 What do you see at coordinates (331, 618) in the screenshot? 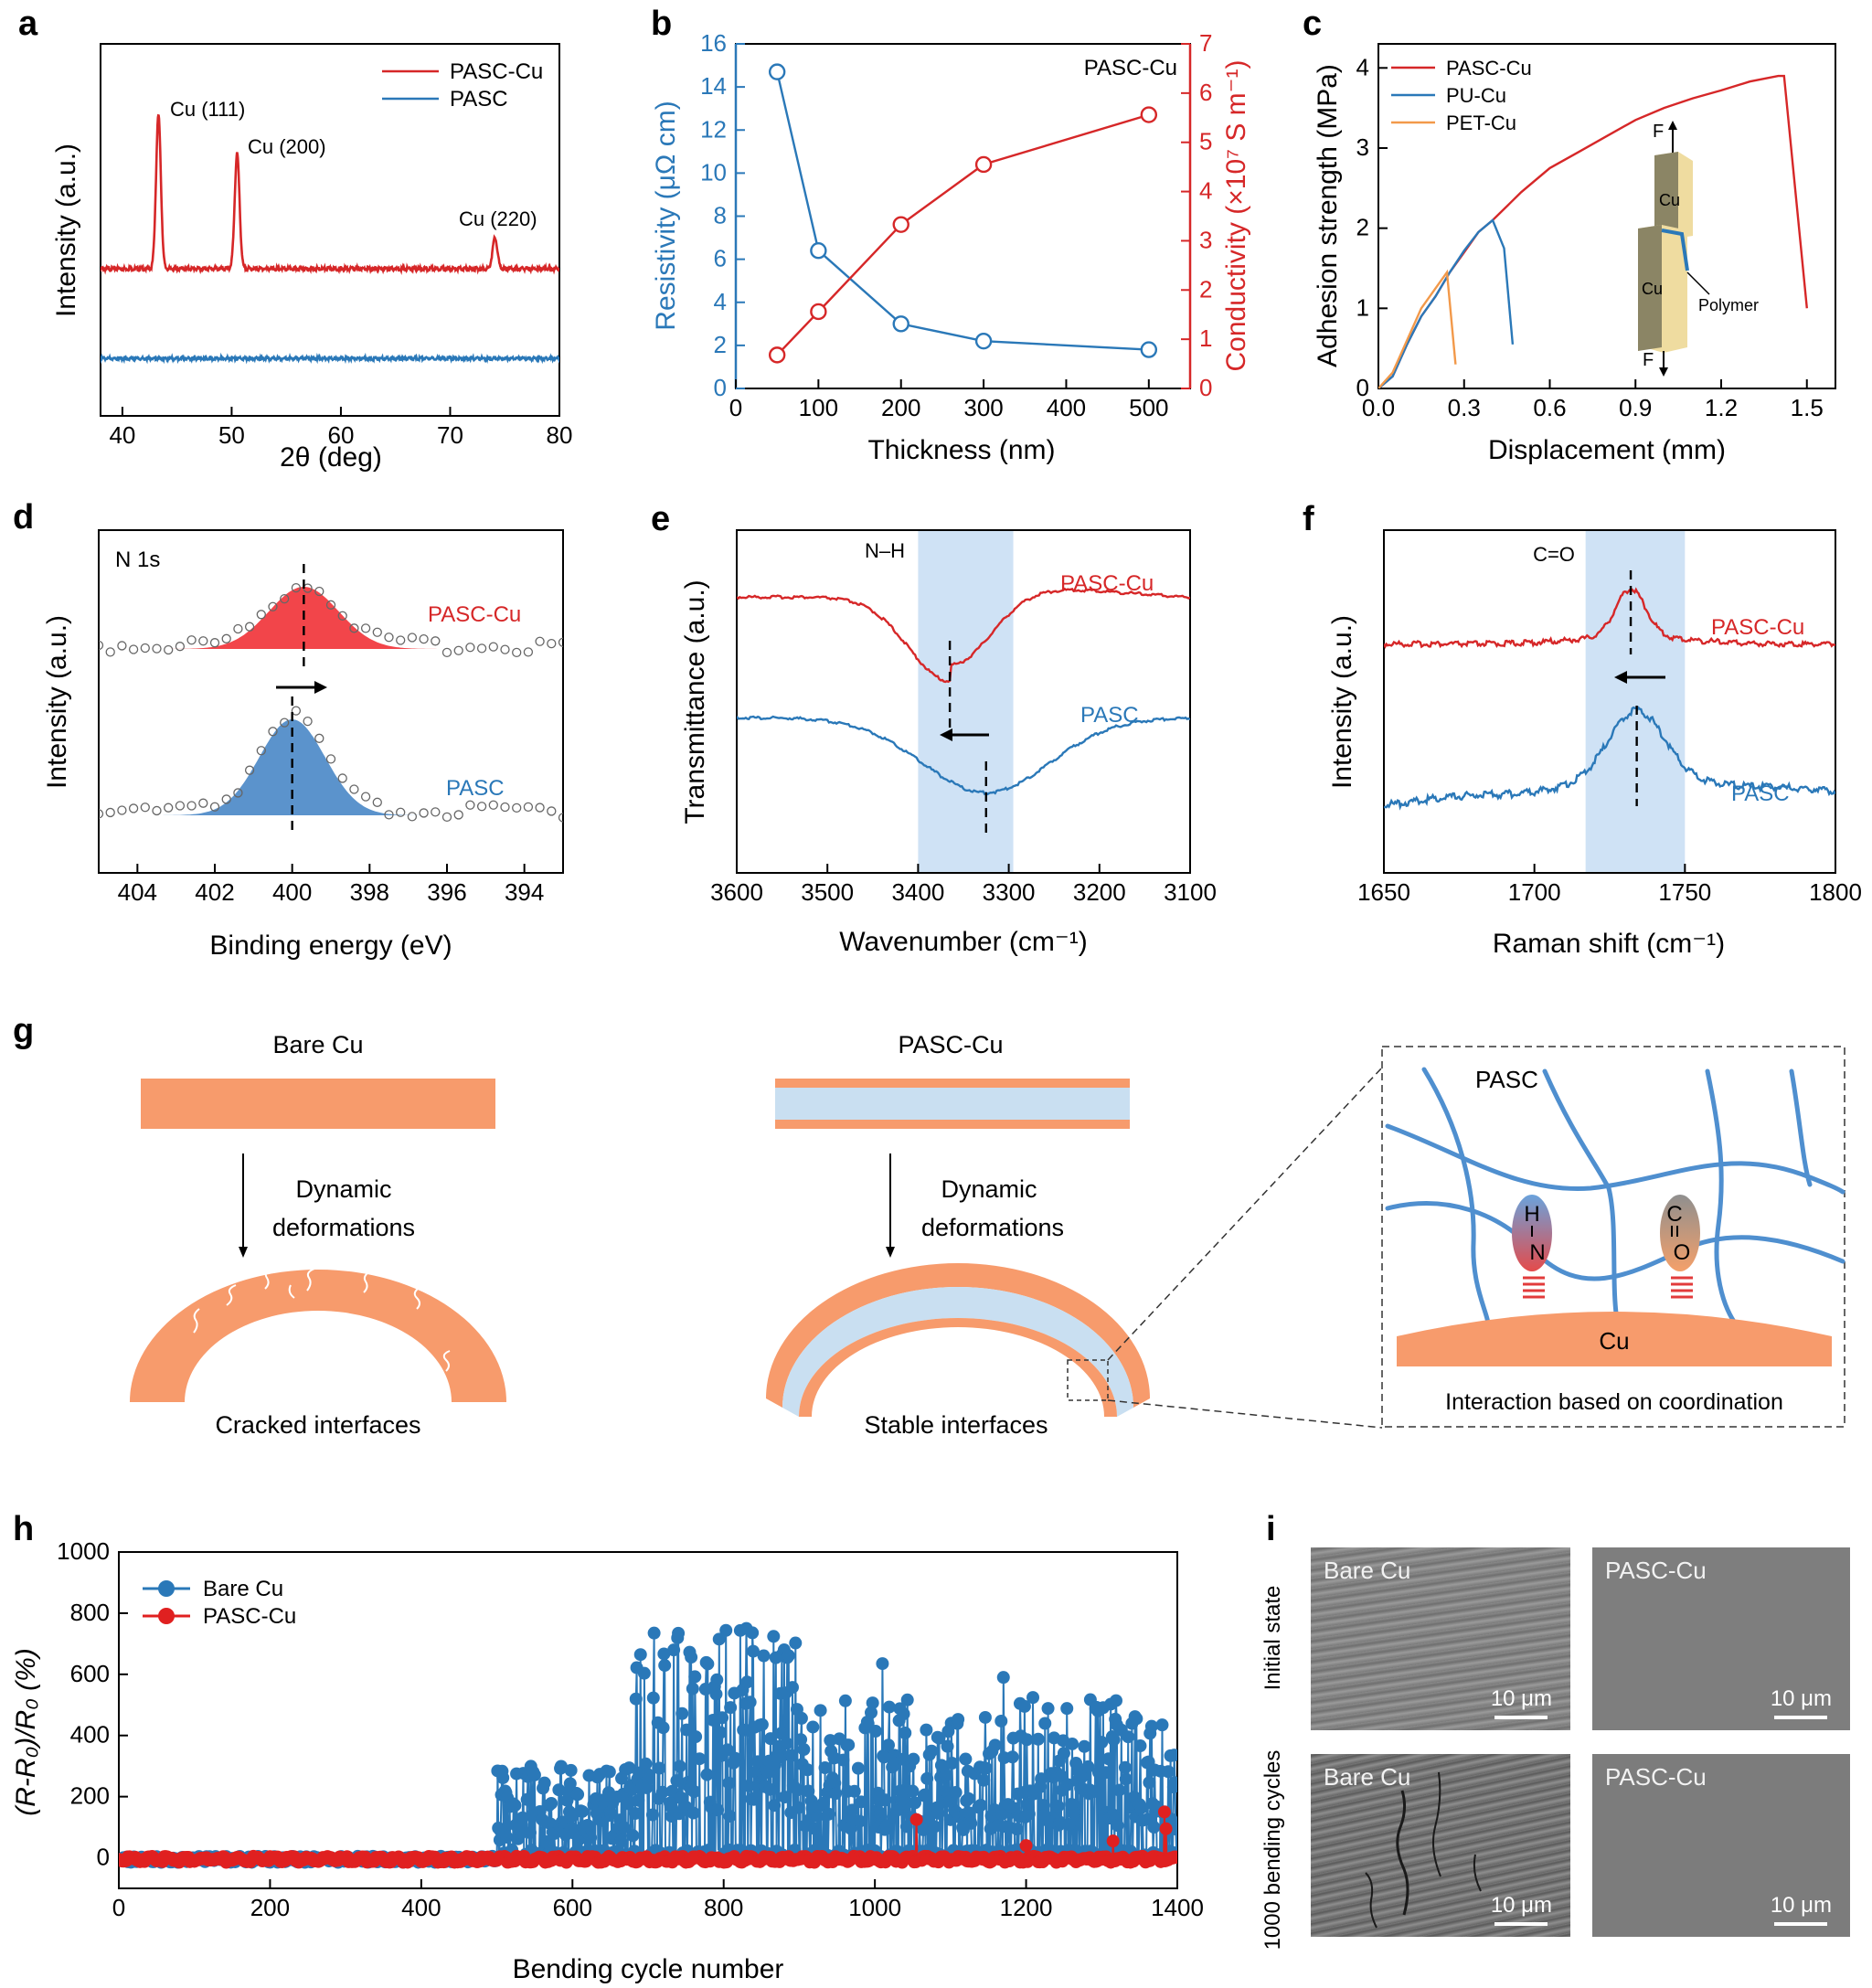
I see `series-0-area` at bounding box center [331, 618].